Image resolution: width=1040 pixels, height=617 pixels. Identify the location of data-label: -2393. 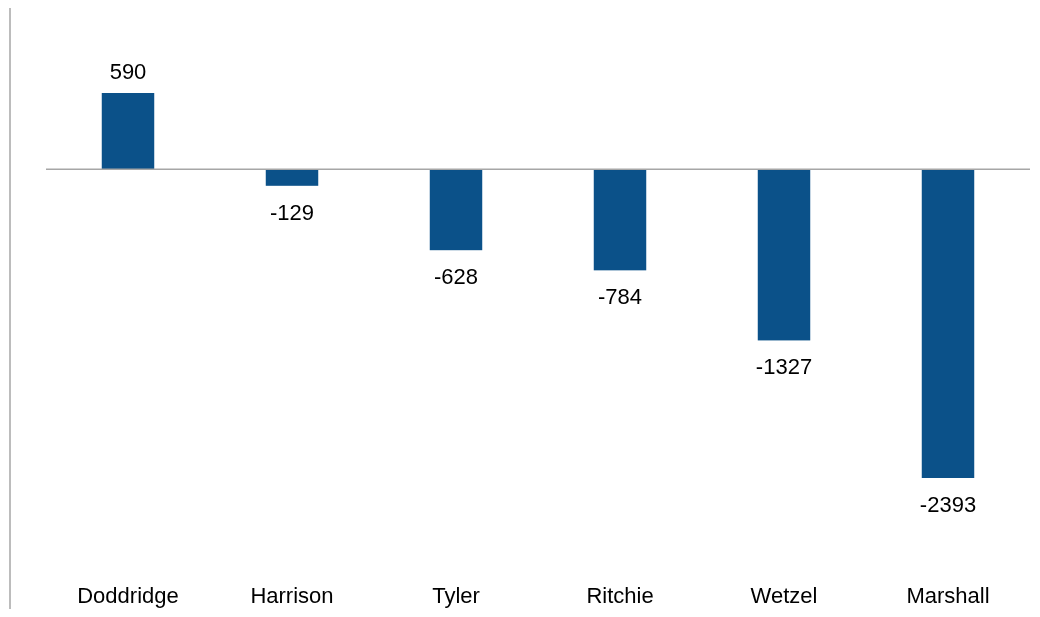
(948, 504).